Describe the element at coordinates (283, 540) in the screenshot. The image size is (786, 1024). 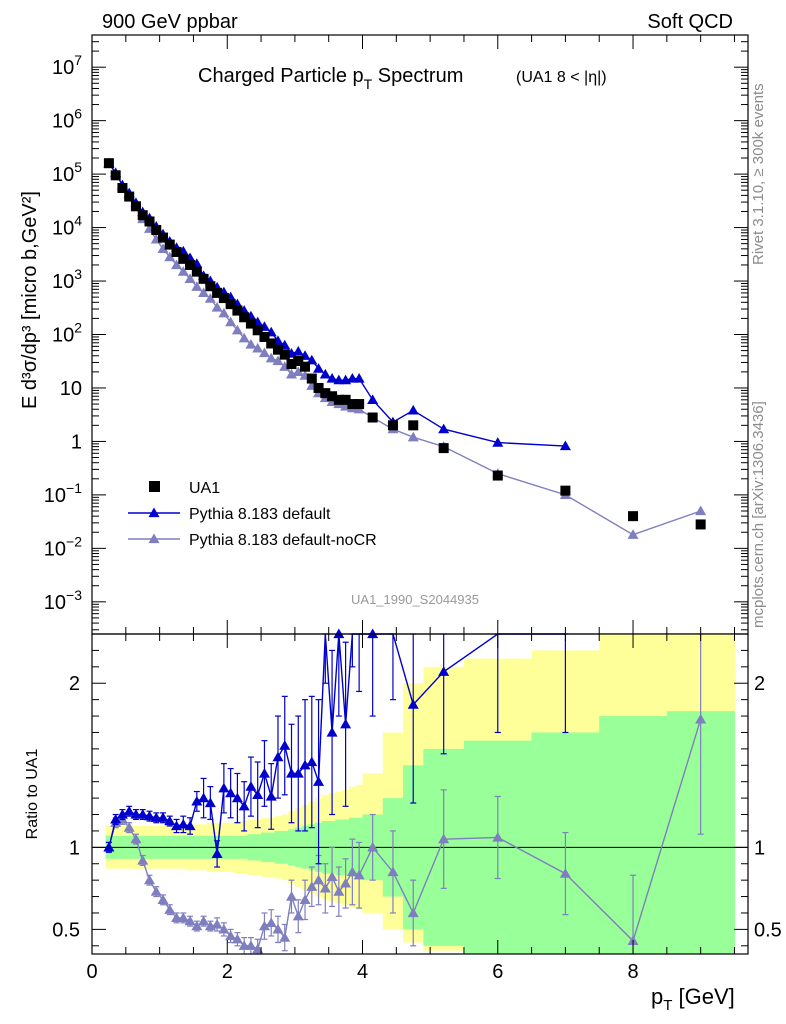
I see `legend-label: Pythia 8.183 default-noCR` at that location.